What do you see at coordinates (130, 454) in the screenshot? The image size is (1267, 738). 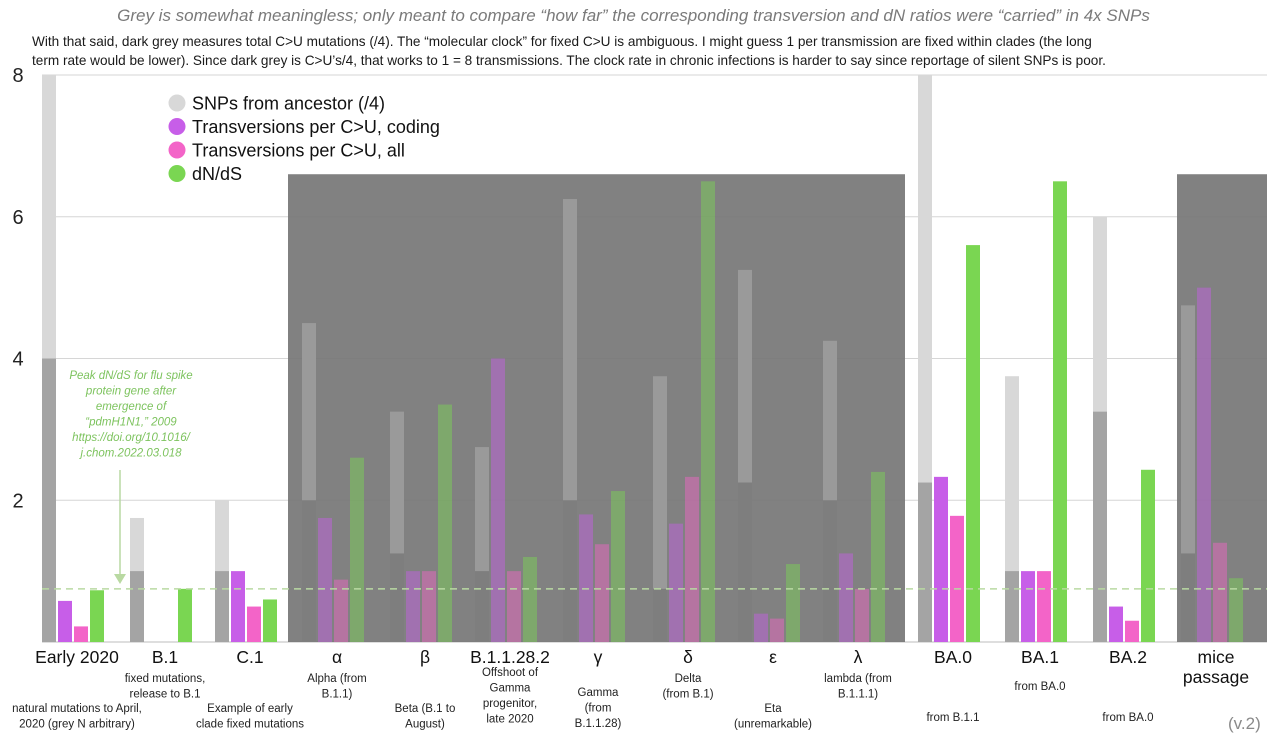 I see `reference-annotation-line: j.chom.2022.03.018` at bounding box center [130, 454].